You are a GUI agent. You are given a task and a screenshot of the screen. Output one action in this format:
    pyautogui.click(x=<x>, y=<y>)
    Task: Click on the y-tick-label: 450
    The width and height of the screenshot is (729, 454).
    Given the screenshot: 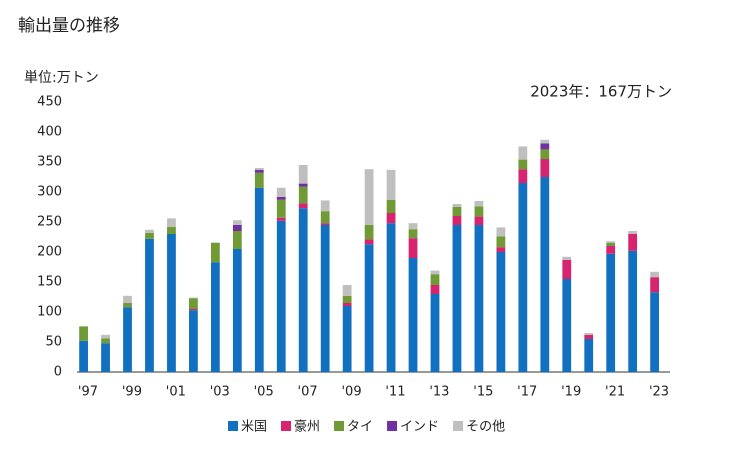 What is the action you would take?
    pyautogui.click(x=49, y=102)
    